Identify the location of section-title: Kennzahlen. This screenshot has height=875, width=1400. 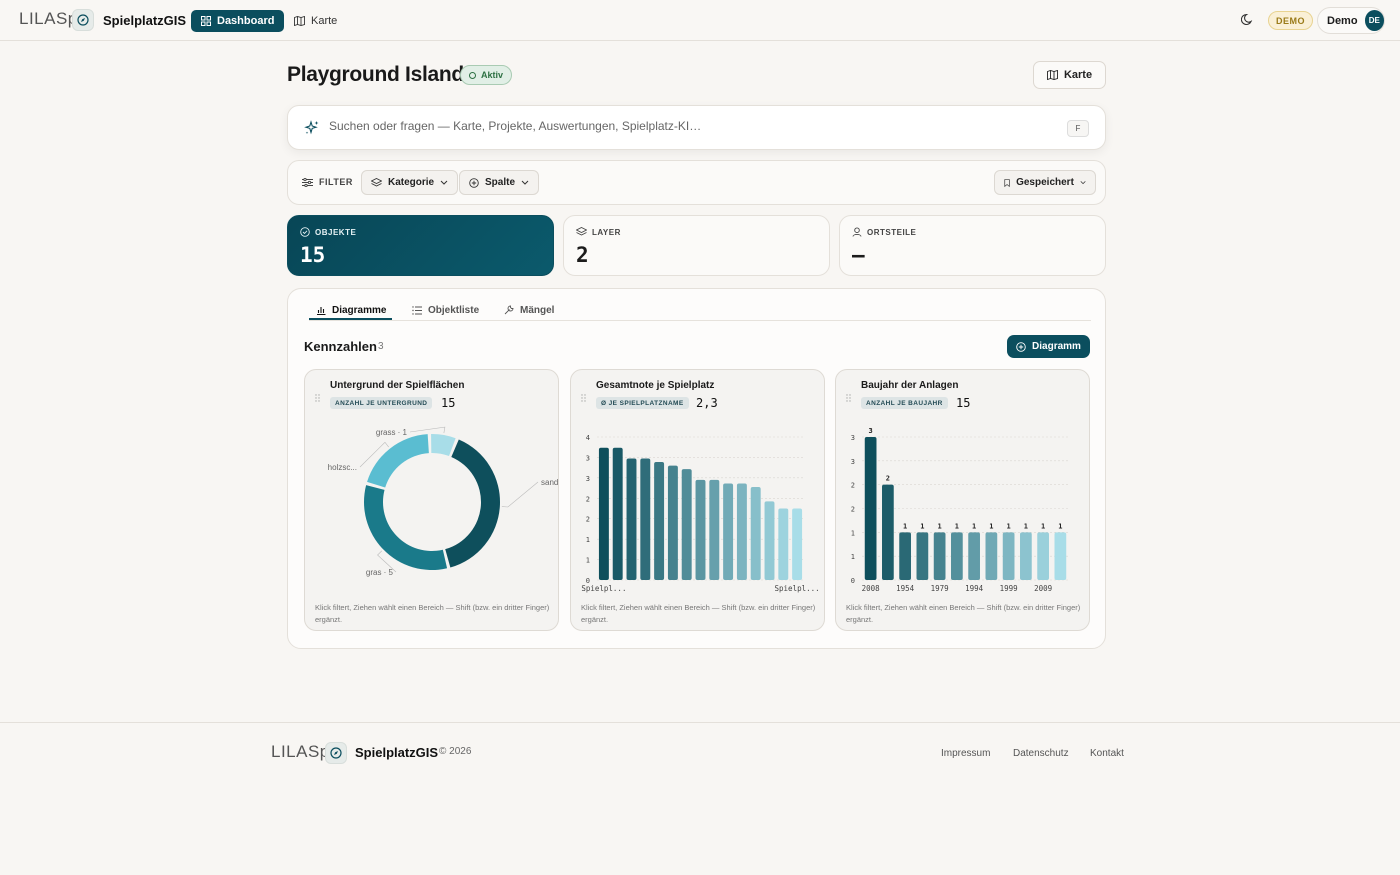
(340, 346).